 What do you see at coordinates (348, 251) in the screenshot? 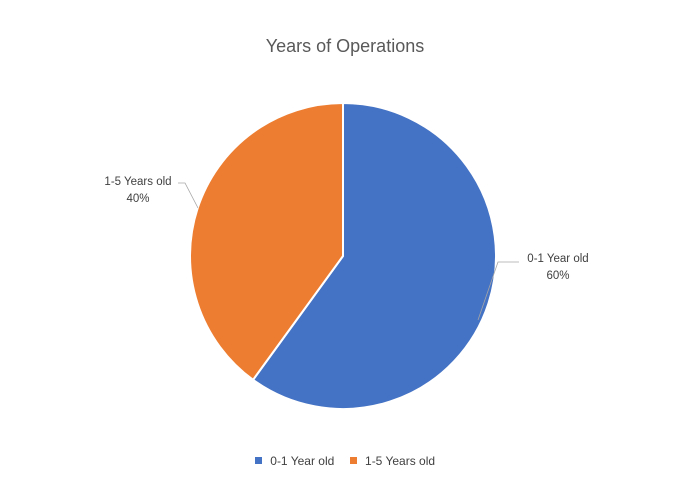
I see `leader-lines` at bounding box center [348, 251].